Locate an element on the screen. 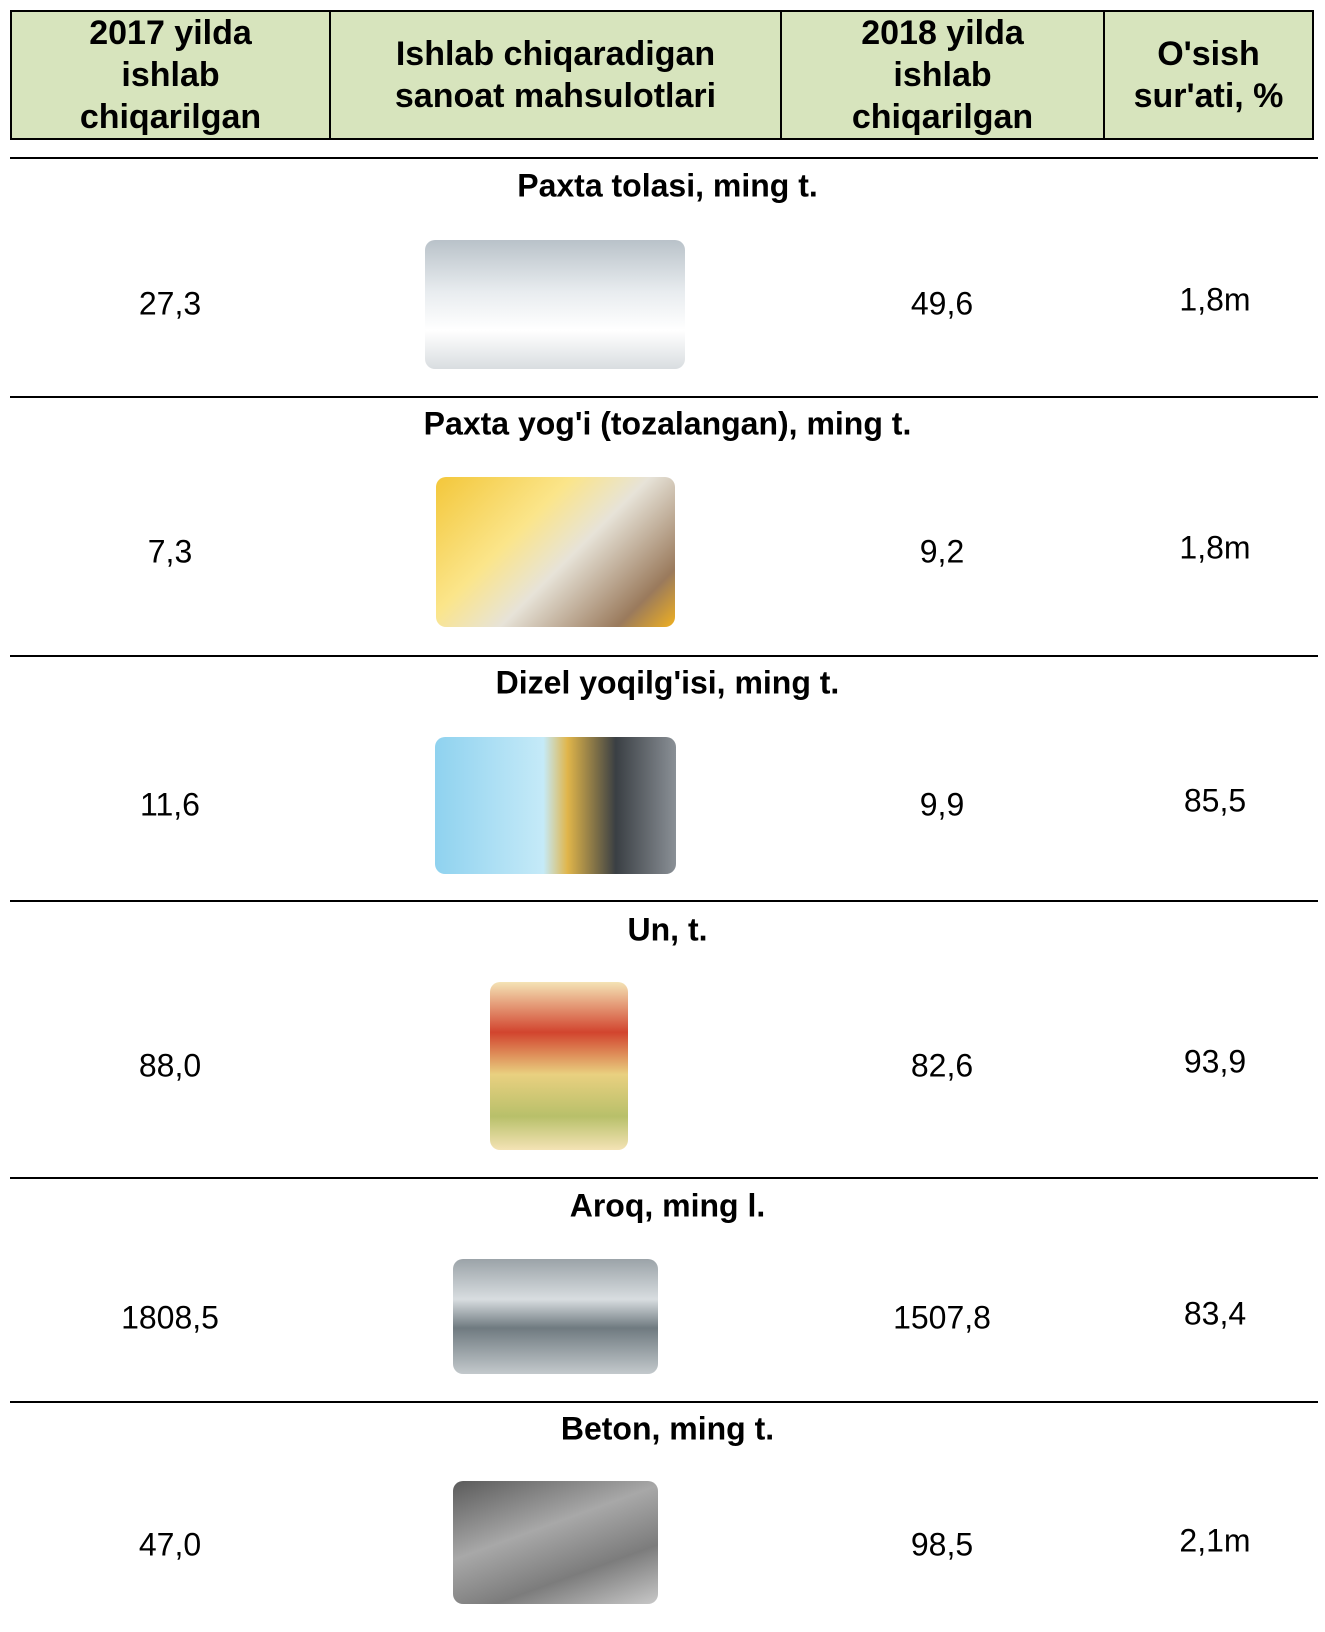 The width and height of the screenshot is (1325, 1632). growth-rate: 2,1m is located at coordinates (1215, 1540).